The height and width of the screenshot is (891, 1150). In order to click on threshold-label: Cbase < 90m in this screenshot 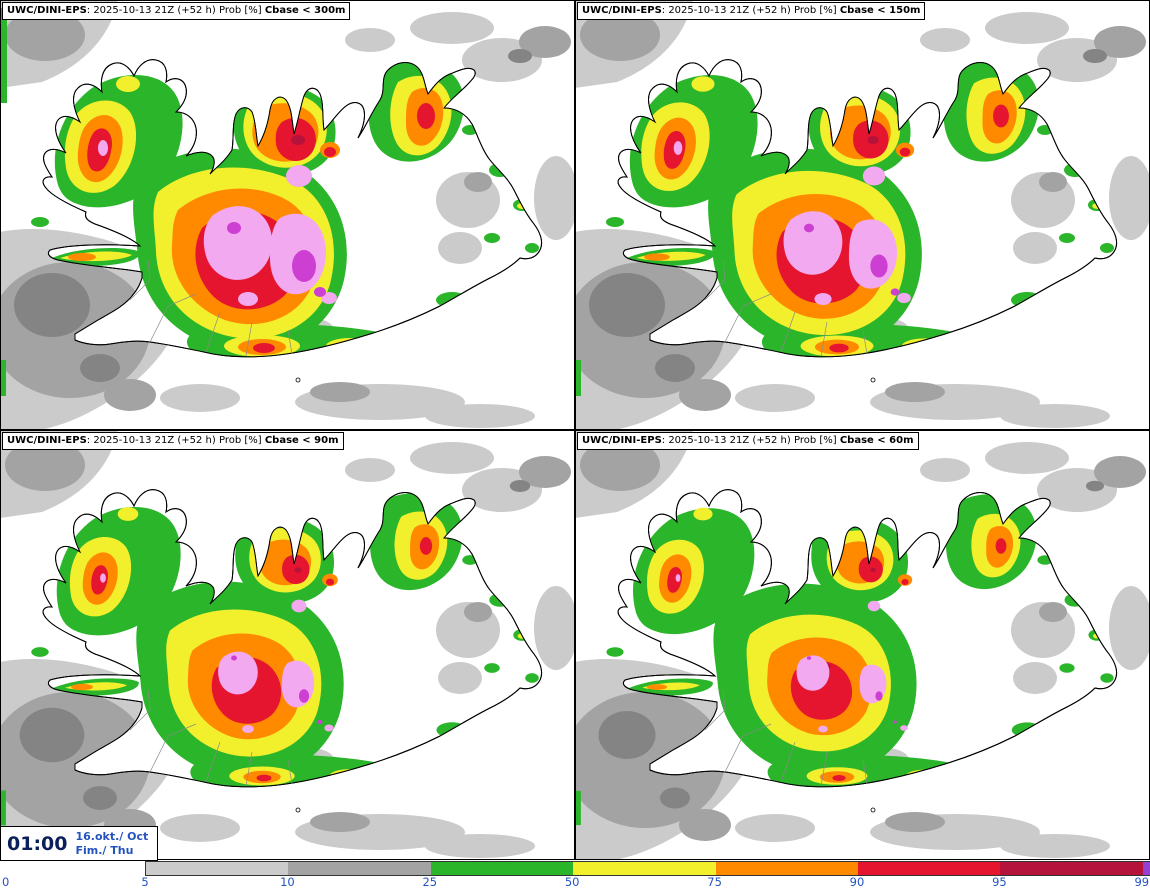, I will do `click(301, 440)`.